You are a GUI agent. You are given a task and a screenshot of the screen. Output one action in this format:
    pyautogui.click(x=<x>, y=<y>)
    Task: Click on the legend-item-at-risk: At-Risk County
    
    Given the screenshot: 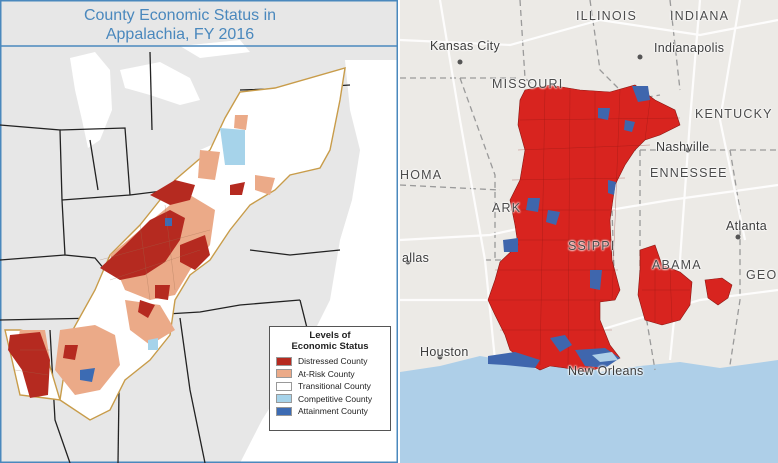 What is the action you would take?
    pyautogui.click(x=330, y=374)
    